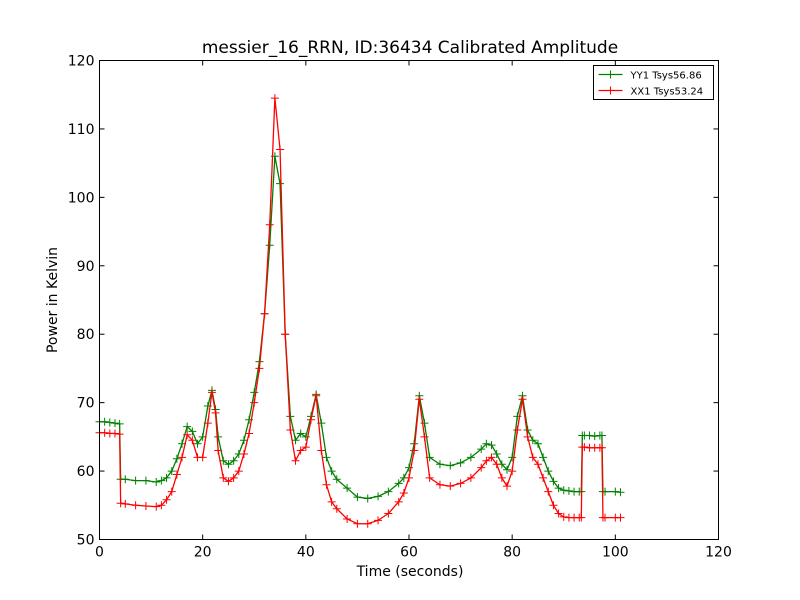 The image size is (800, 600). What do you see at coordinates (81, 130) in the screenshot?
I see `y-tick-label: 110` at bounding box center [81, 130].